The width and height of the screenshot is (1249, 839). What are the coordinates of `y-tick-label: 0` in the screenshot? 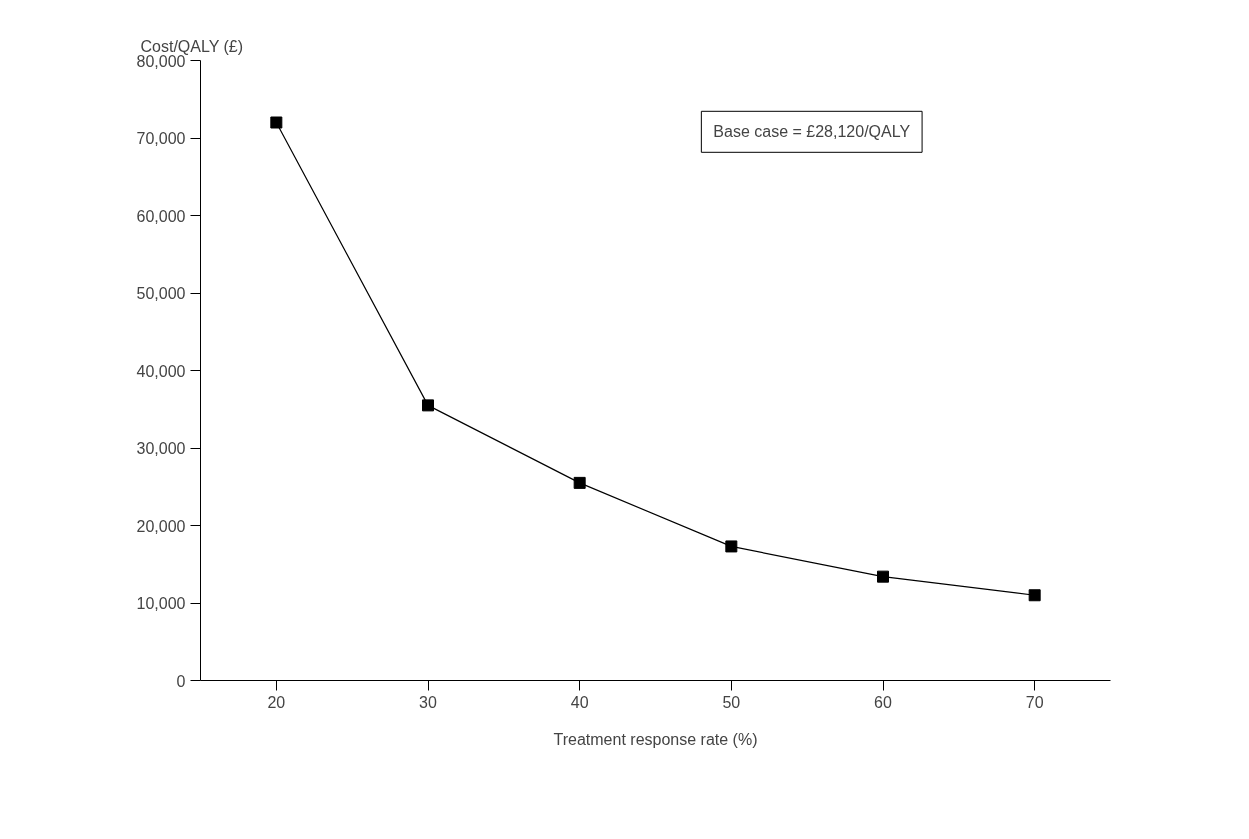 It's located at (181, 681).